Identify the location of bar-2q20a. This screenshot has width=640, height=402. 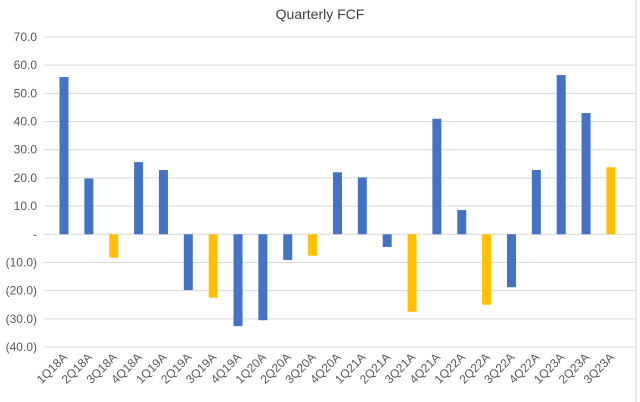
(288, 247).